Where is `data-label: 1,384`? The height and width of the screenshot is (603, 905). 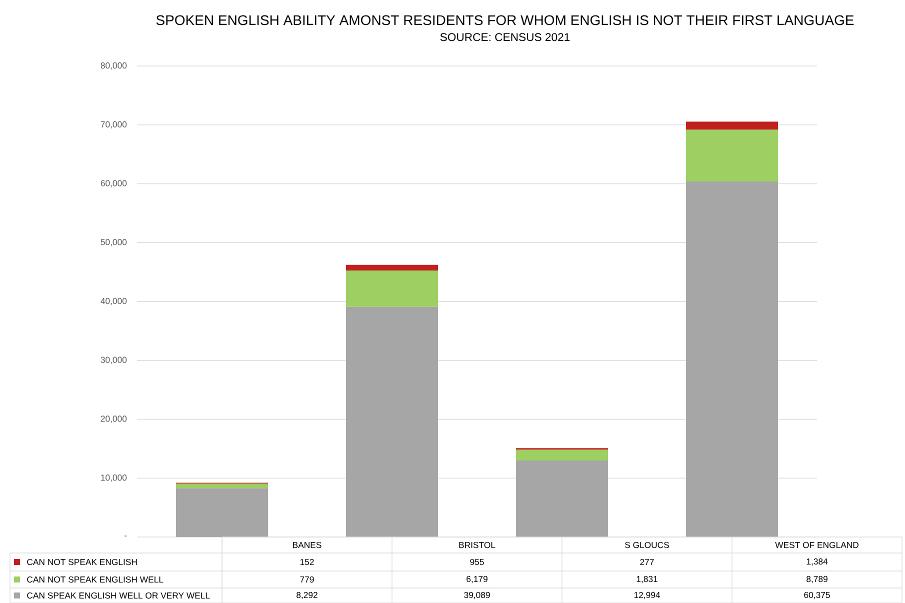 data-label: 1,384 is located at coordinates (817, 562).